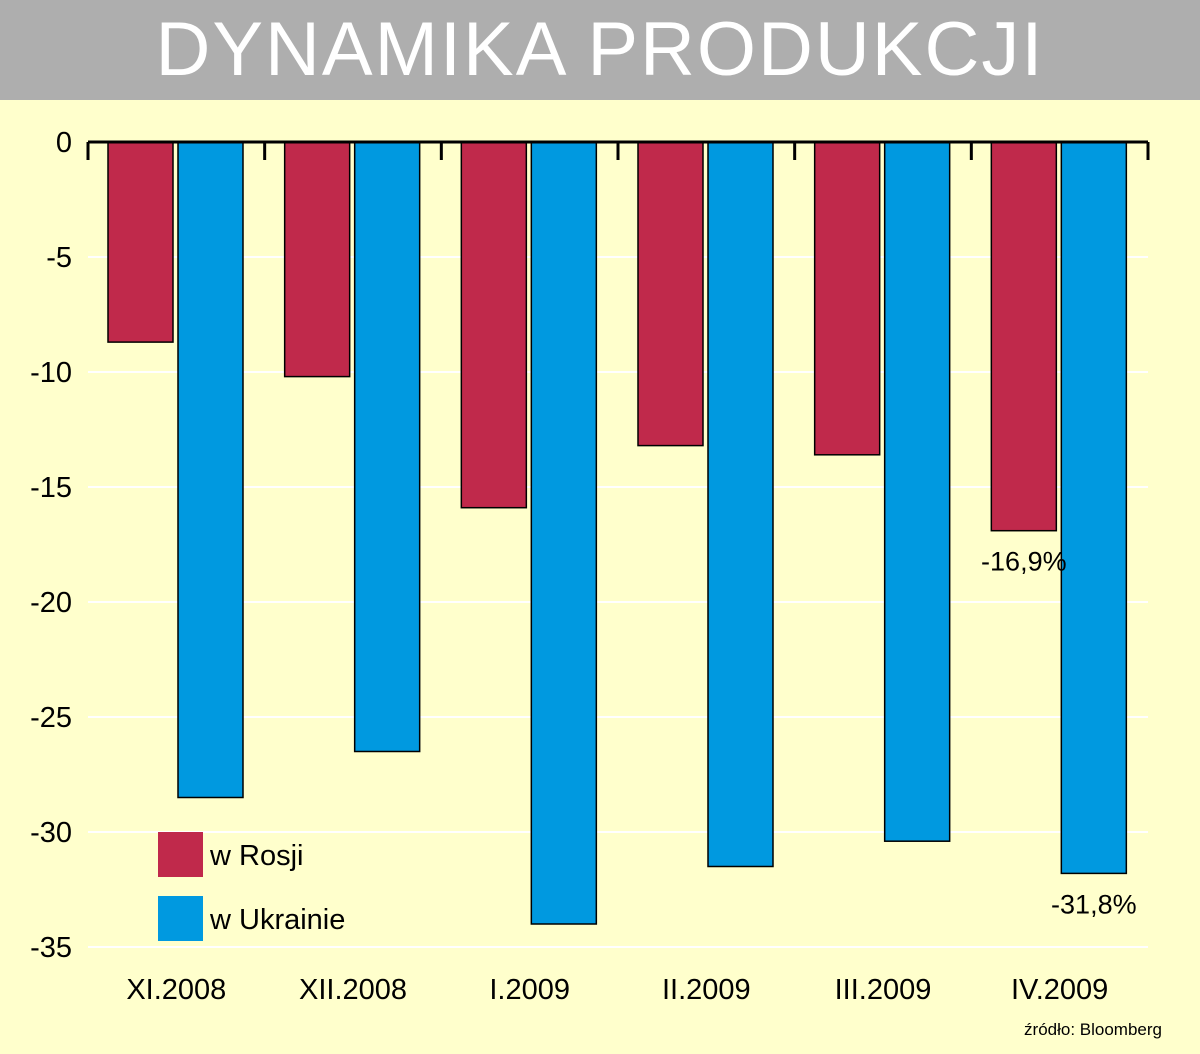 The height and width of the screenshot is (1054, 1200). Describe the element at coordinates (1024, 562) in the screenshot. I see `data-label: -16,9%` at that location.